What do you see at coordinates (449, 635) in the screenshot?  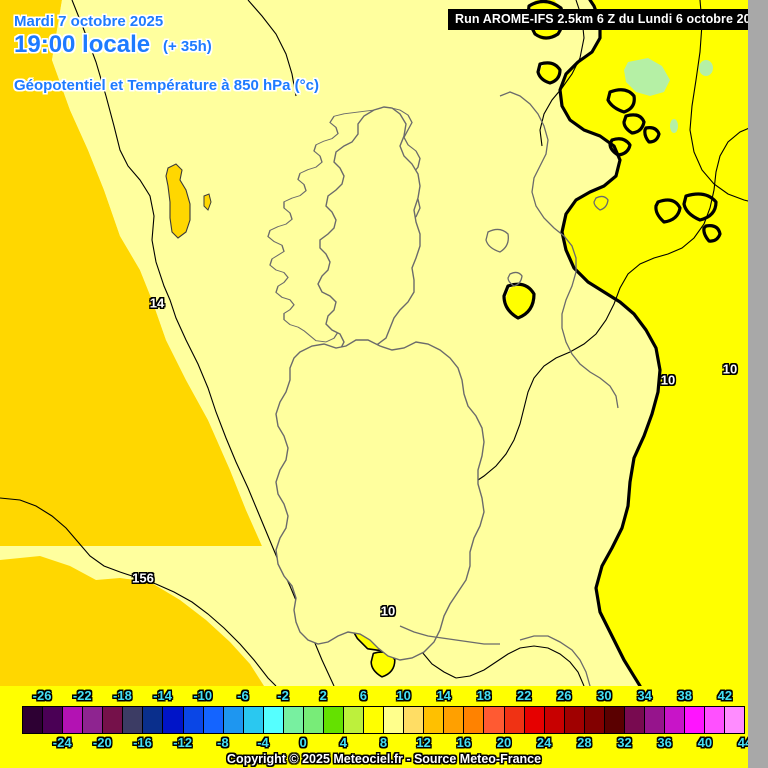 I see `coastline-sardinia-southeast-link` at bounding box center [449, 635].